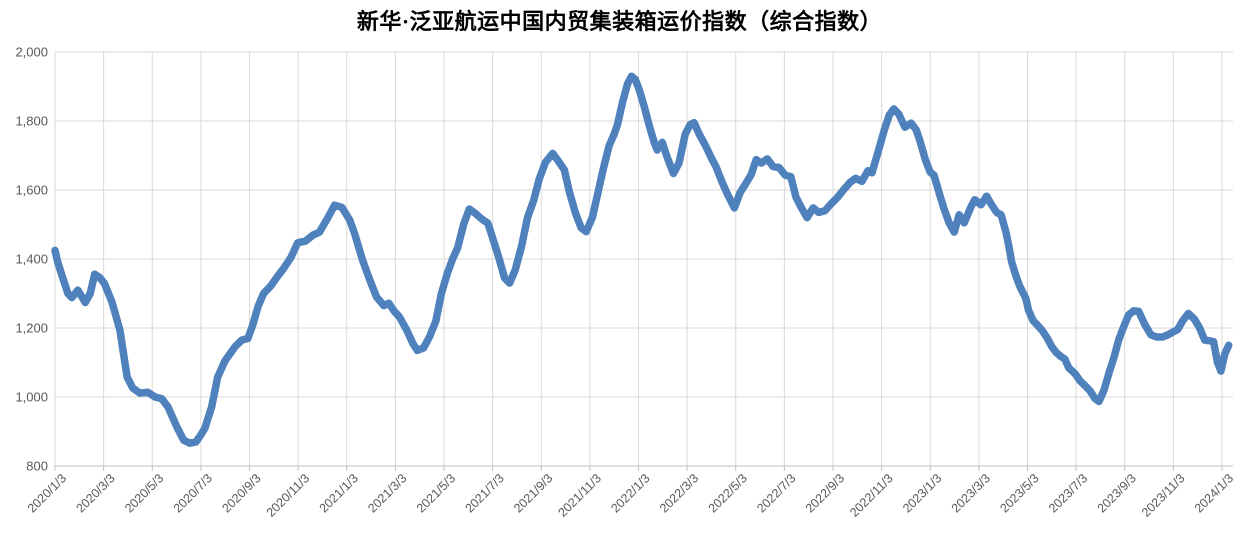 The image size is (1239, 535). Describe the element at coordinates (37, 466) in the screenshot. I see `y-tick-label: 800` at that location.